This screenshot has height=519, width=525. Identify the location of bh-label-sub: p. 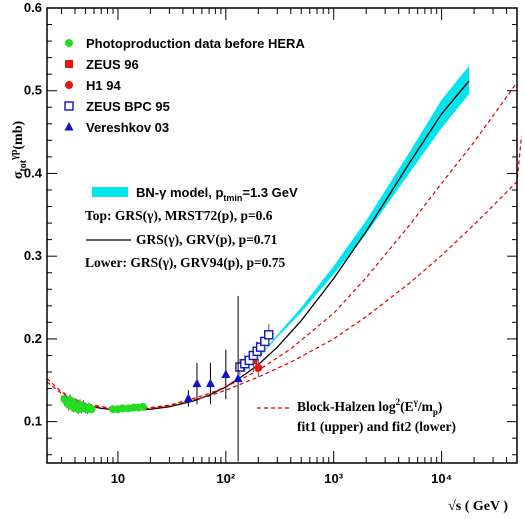
(435, 412).